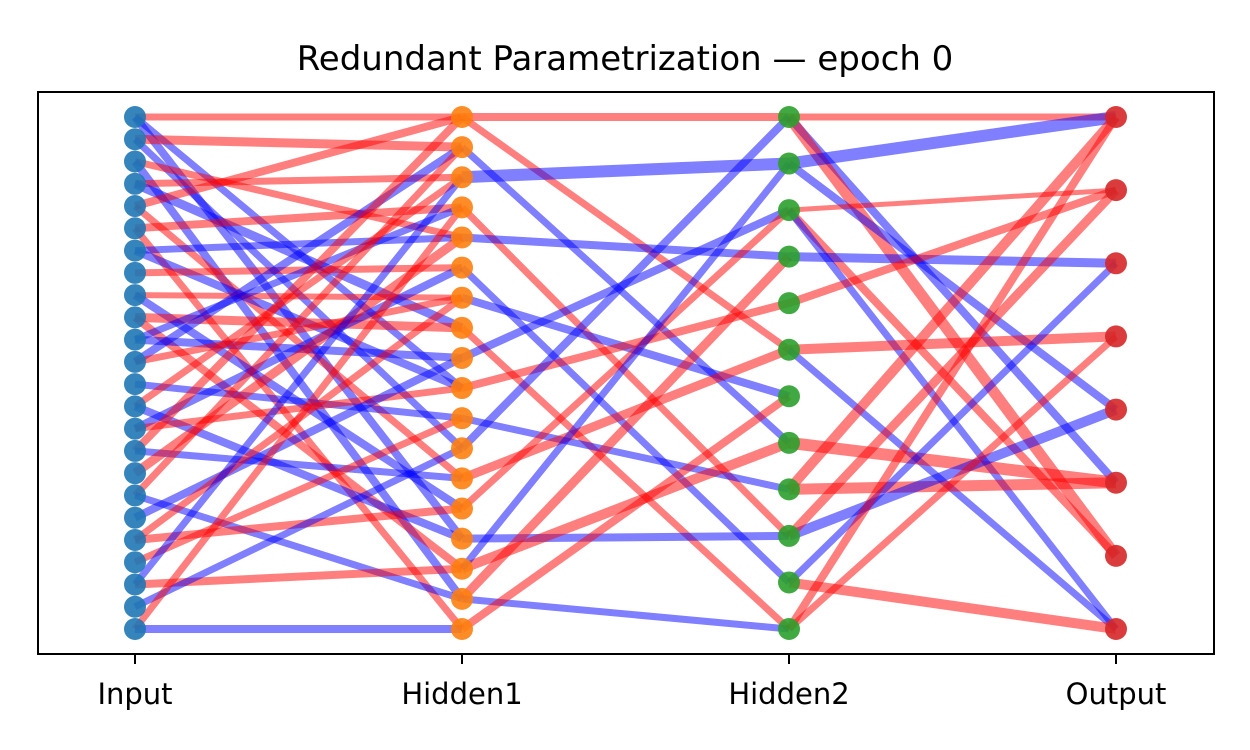 Image resolution: width=1250 pixels, height=750 pixels. I want to click on x-tick-label-input: Input, so click(134, 694).